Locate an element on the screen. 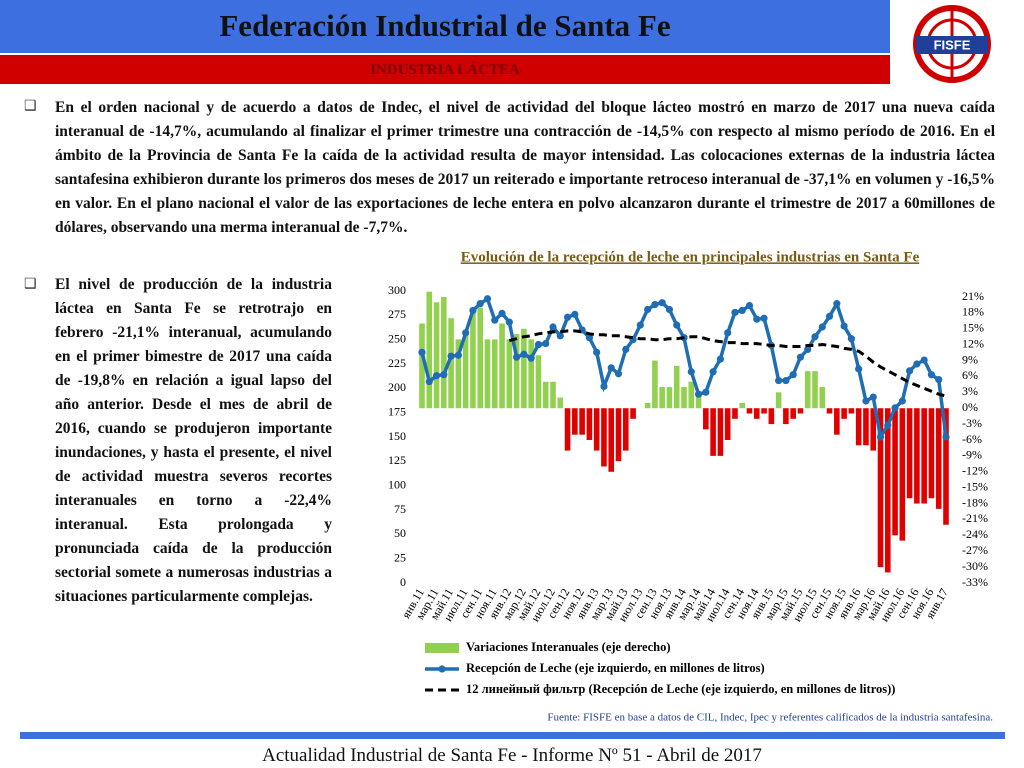  y2-tick-label: -30% is located at coordinates (975, 566).